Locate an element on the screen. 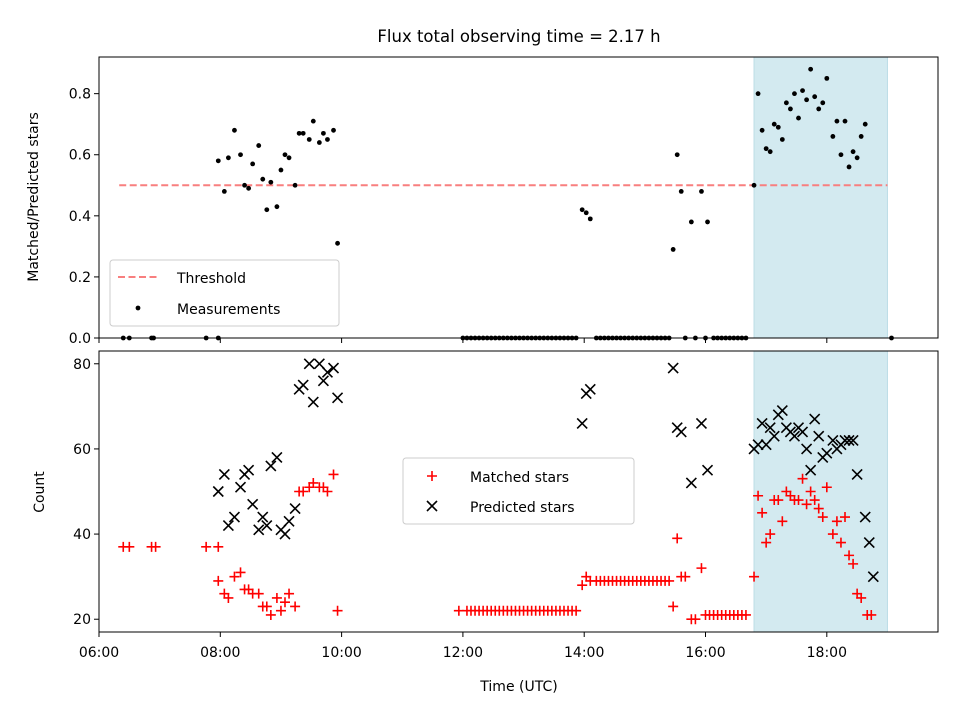  top-y-tick-label: 0.2 is located at coordinates (80, 278).